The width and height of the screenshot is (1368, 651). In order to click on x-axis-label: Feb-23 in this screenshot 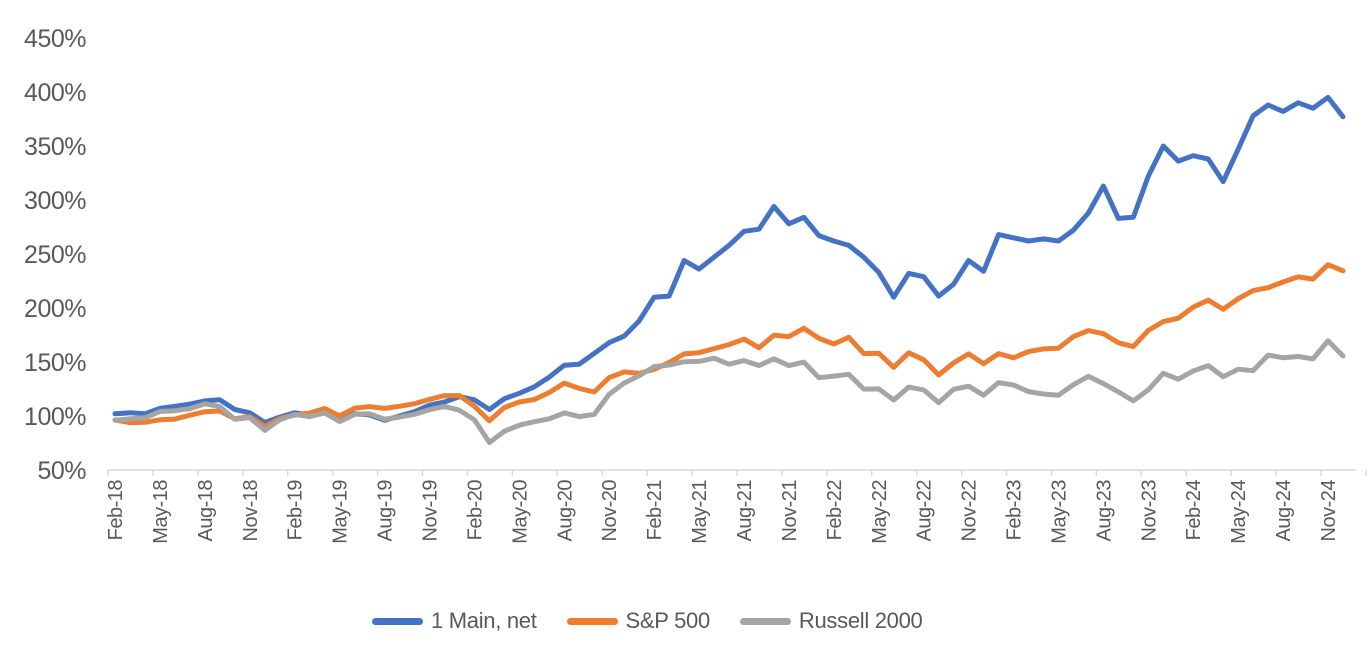, I will do `click(1015, 510)`.